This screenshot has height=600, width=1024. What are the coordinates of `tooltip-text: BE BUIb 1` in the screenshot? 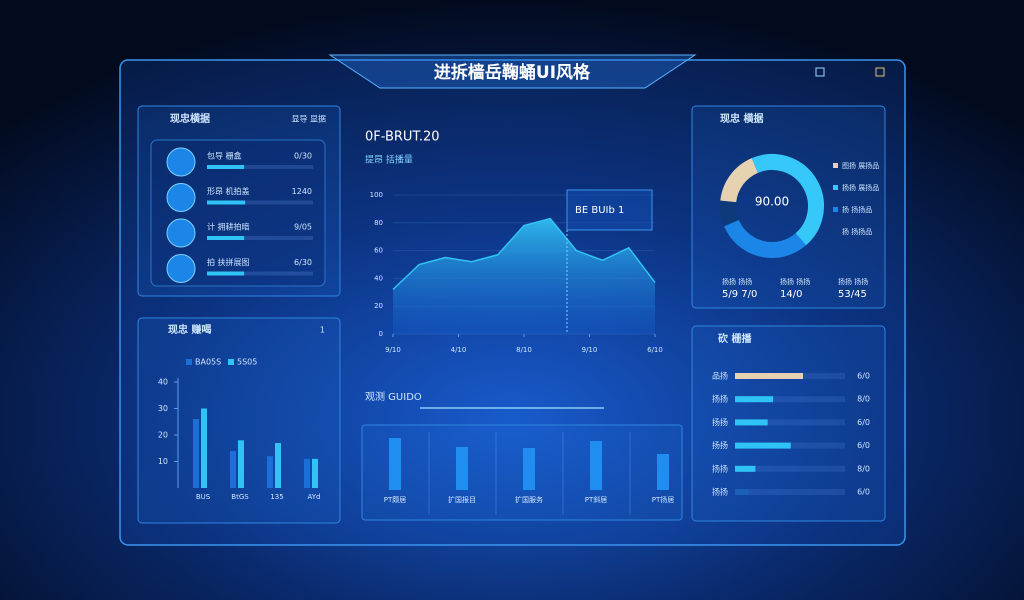 It's located at (599, 210).